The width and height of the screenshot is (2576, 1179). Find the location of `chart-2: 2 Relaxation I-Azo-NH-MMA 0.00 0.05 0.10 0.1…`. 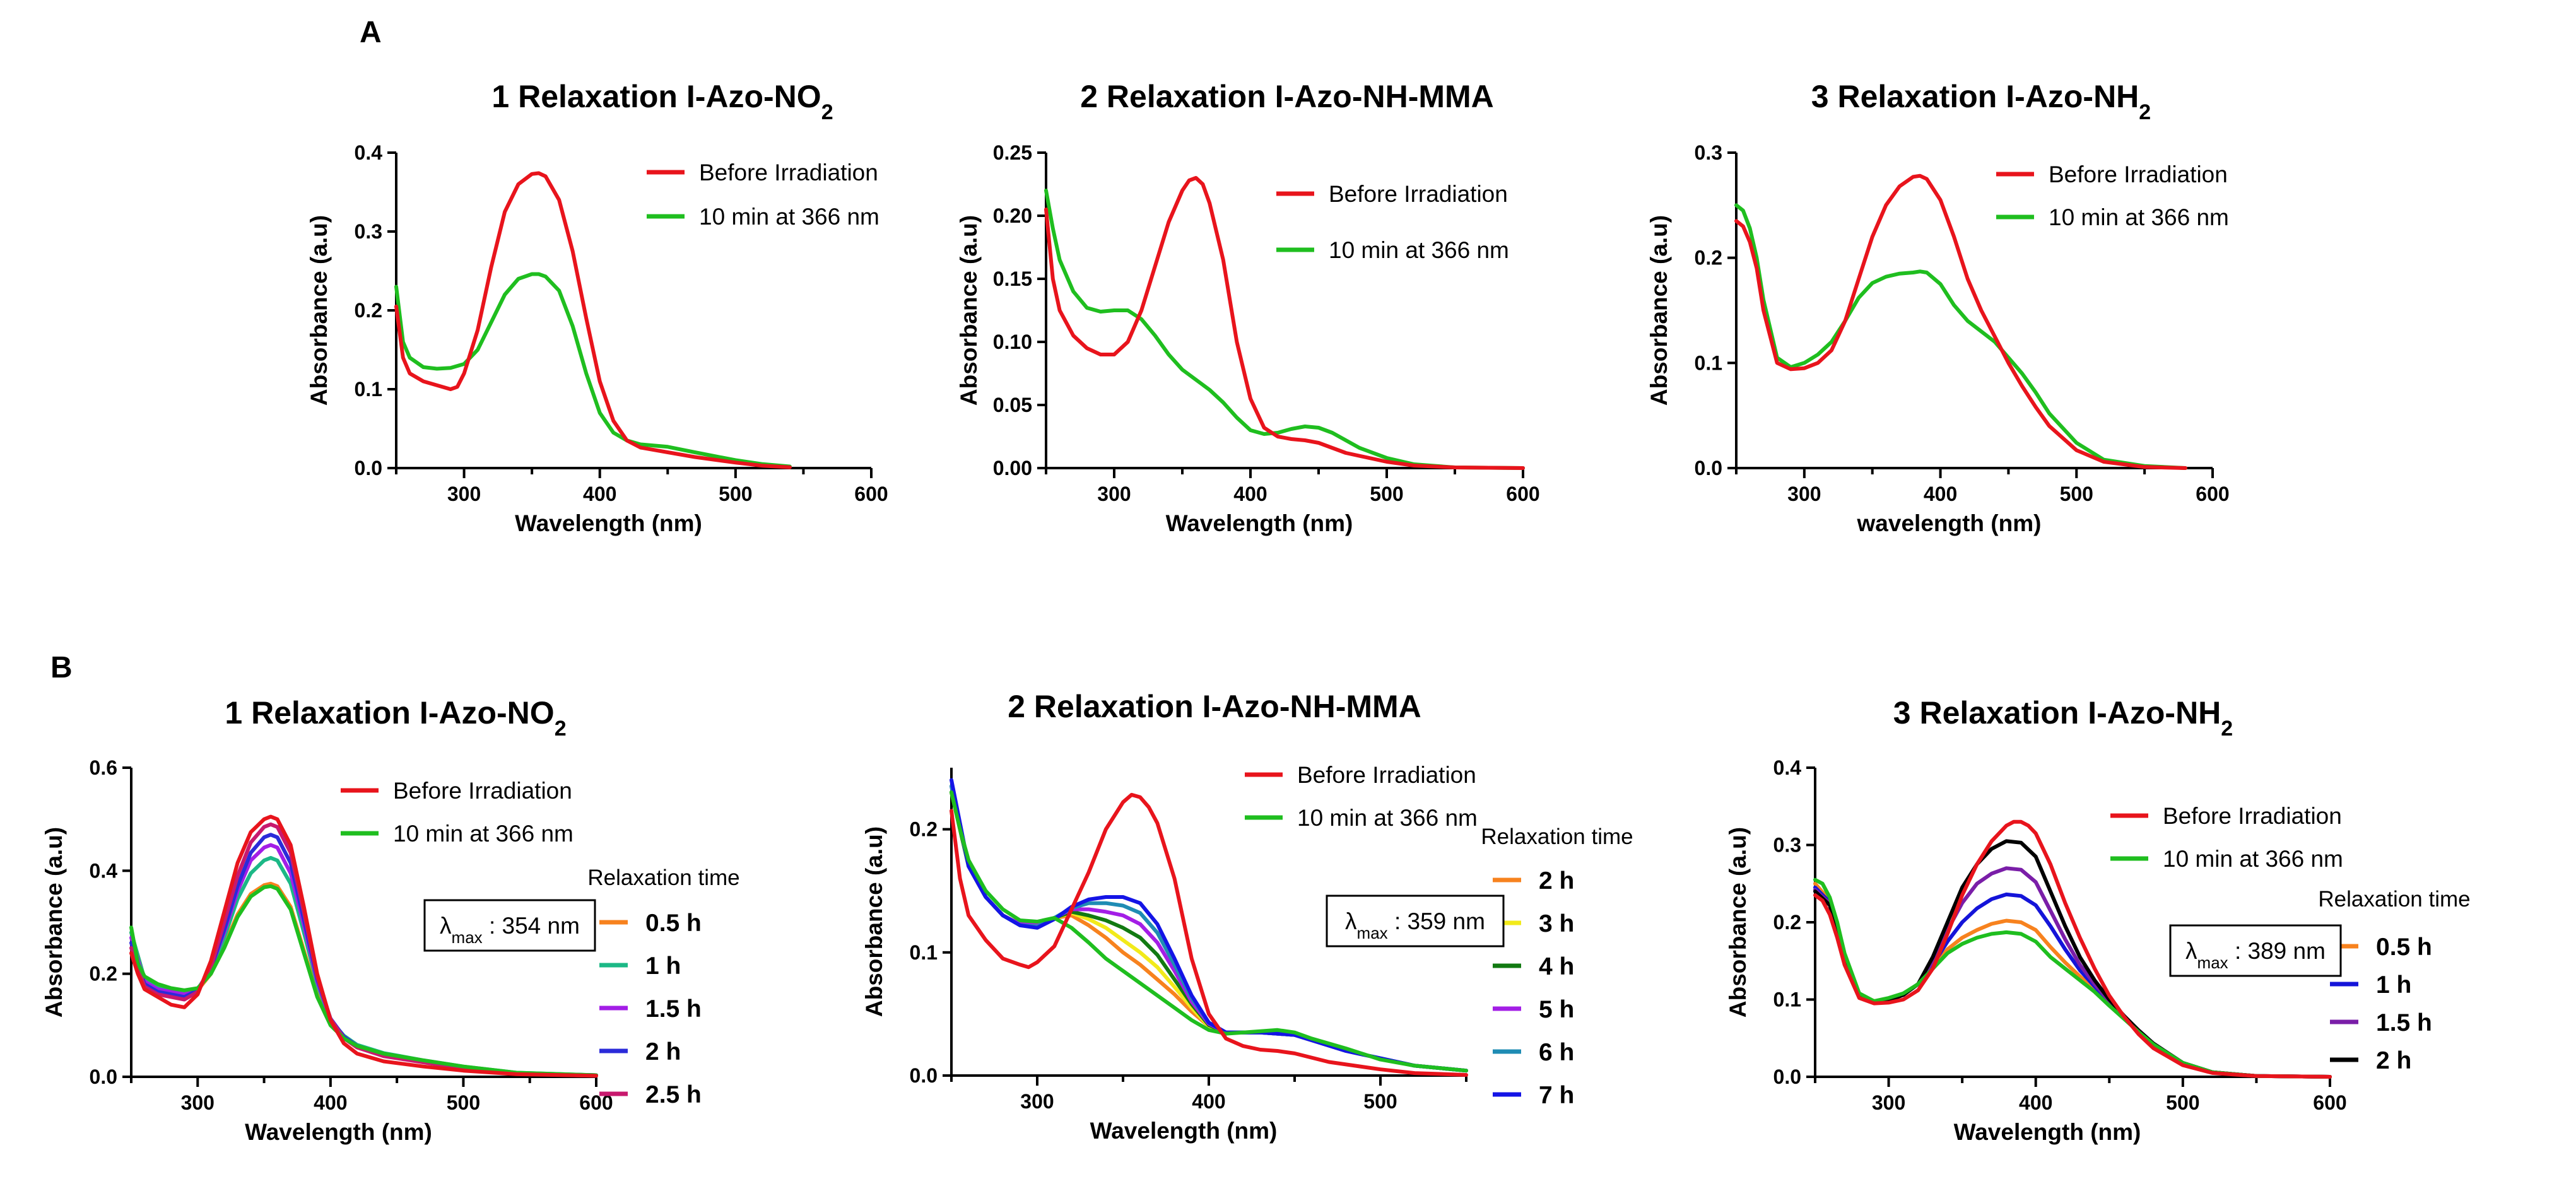

chart-2: 2 Relaxation I-Azo-NH-MMA 0.00 0.05 0.10 0.1… is located at coordinates (1248, 307).